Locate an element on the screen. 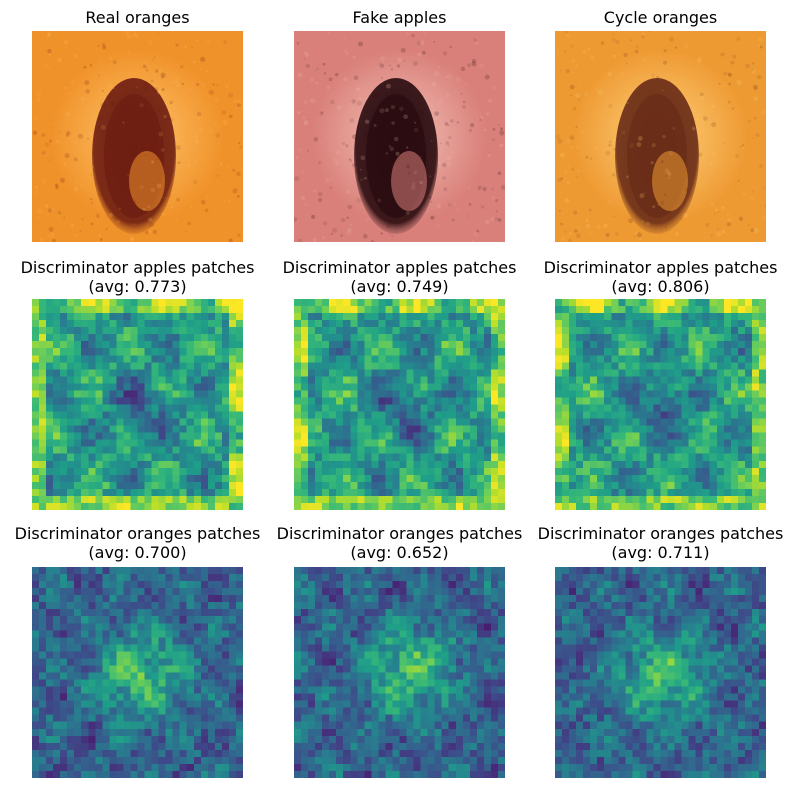 This screenshot has width=797, height=789. apple-photo is located at coordinates (399, 136).